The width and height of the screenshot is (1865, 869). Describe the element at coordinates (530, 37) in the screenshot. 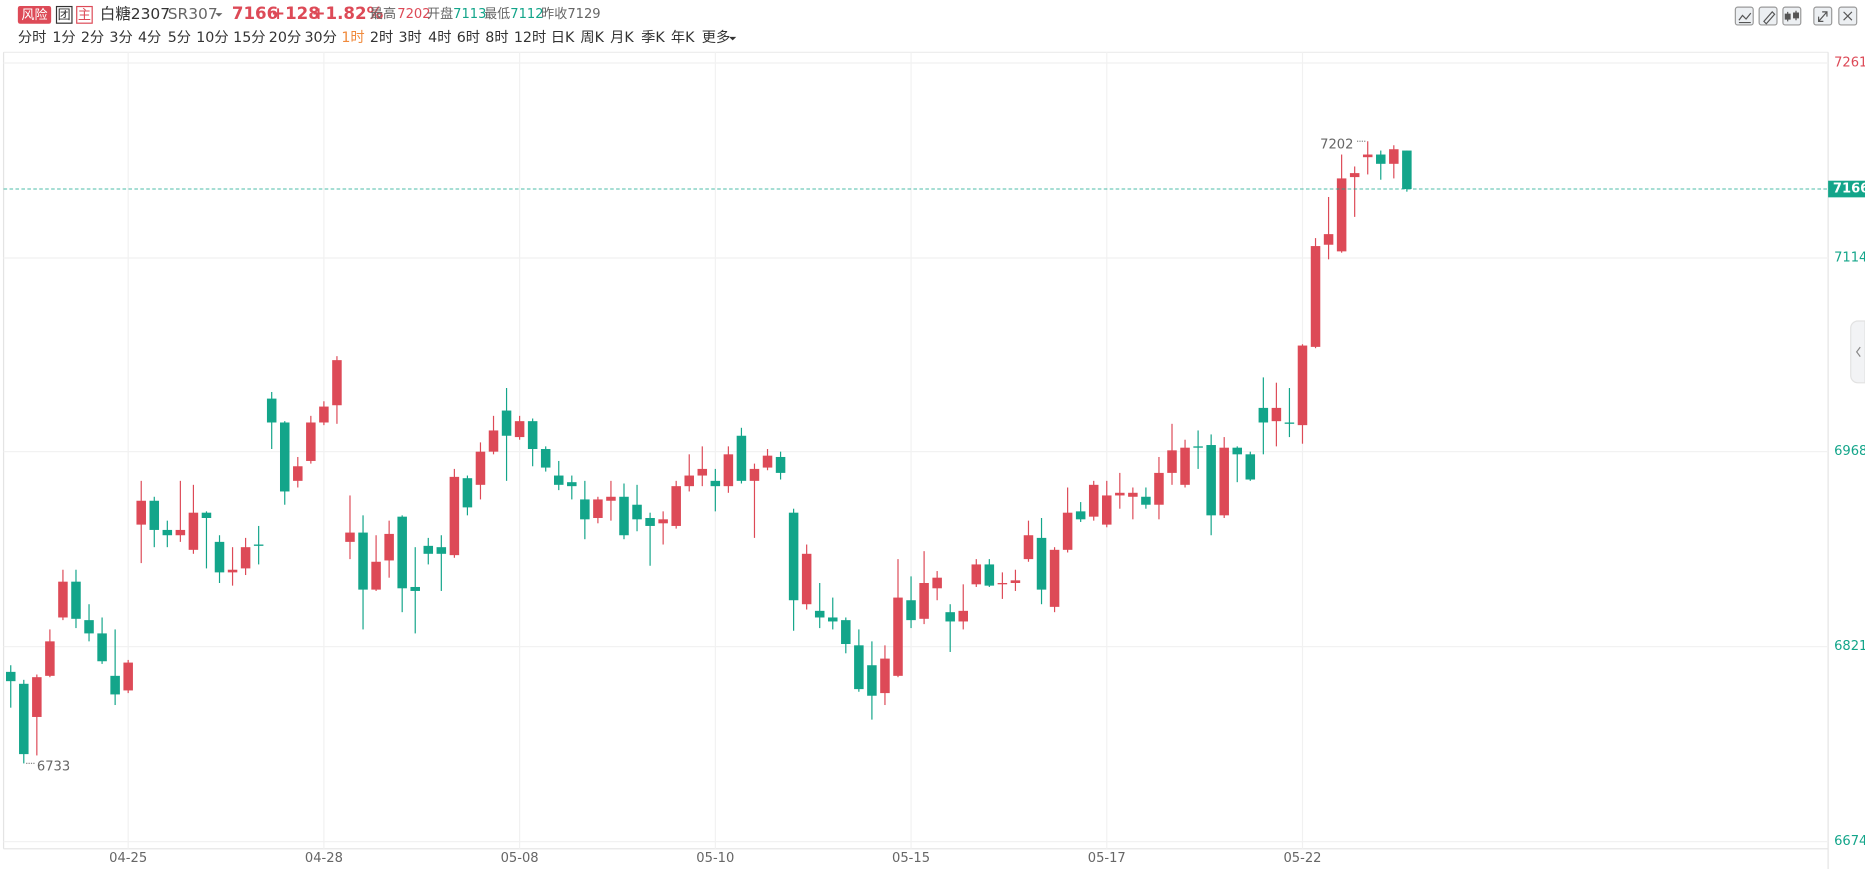

I see `period-tab: 12时` at that location.